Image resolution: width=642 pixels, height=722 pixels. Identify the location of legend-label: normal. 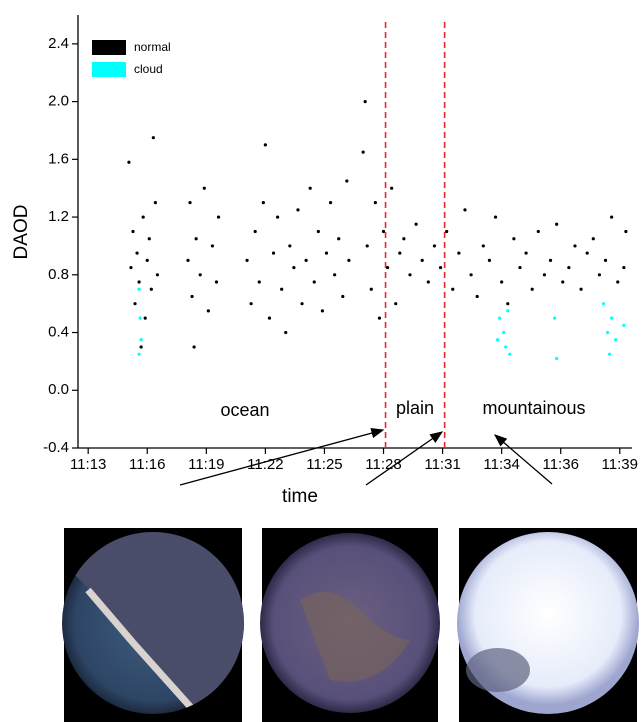
(152, 47).